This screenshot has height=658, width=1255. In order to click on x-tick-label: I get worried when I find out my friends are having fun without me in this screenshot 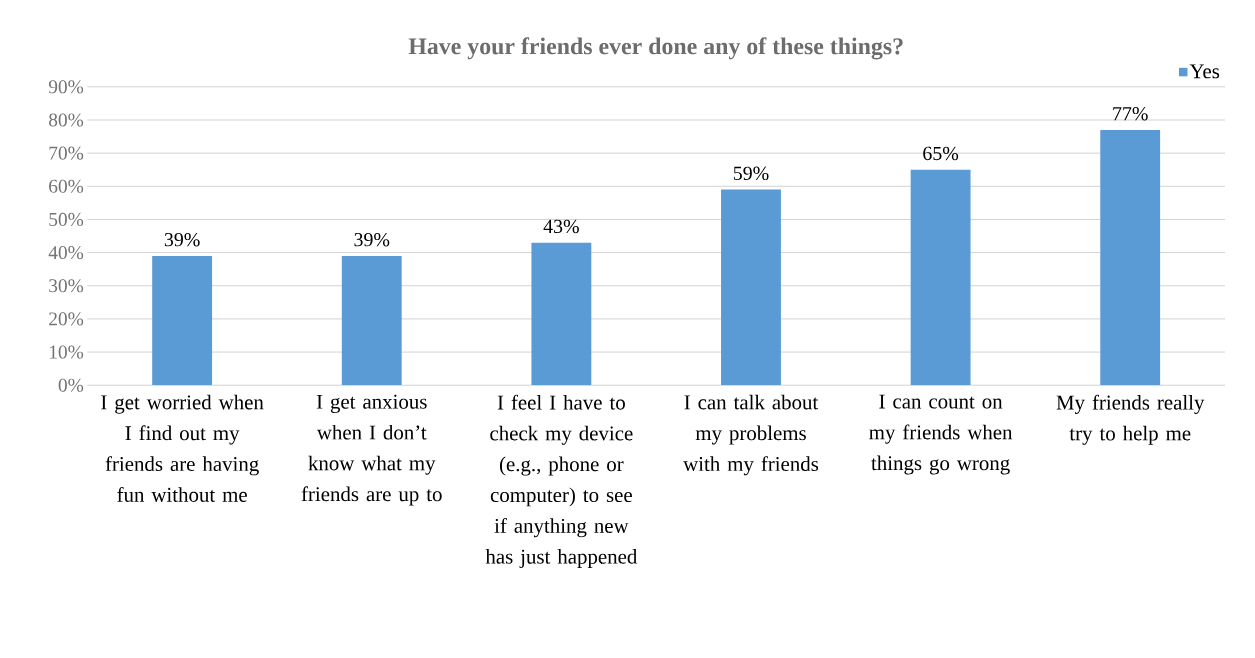, I will do `click(182, 448)`.